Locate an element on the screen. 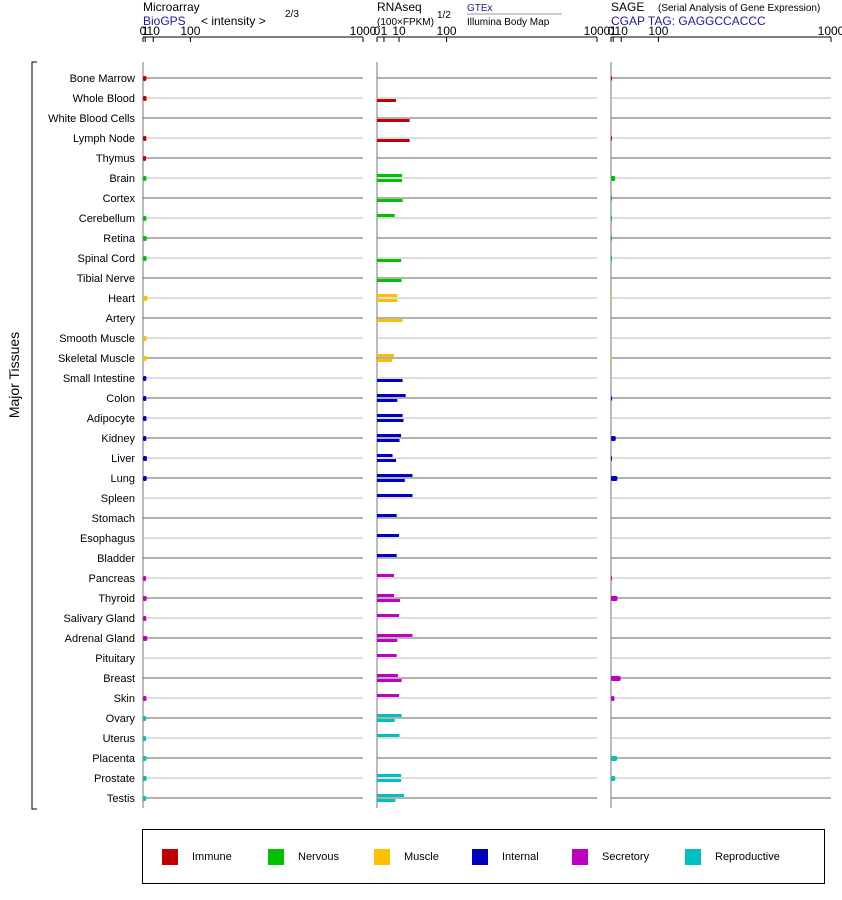  tissue-label: Thymus is located at coordinates (116, 159).